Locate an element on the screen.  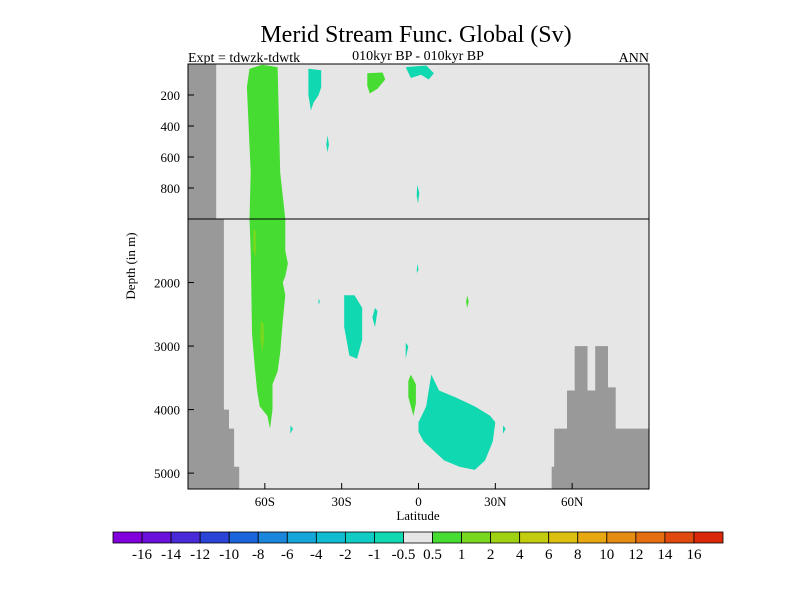
colorbar is located at coordinates (418, 537).